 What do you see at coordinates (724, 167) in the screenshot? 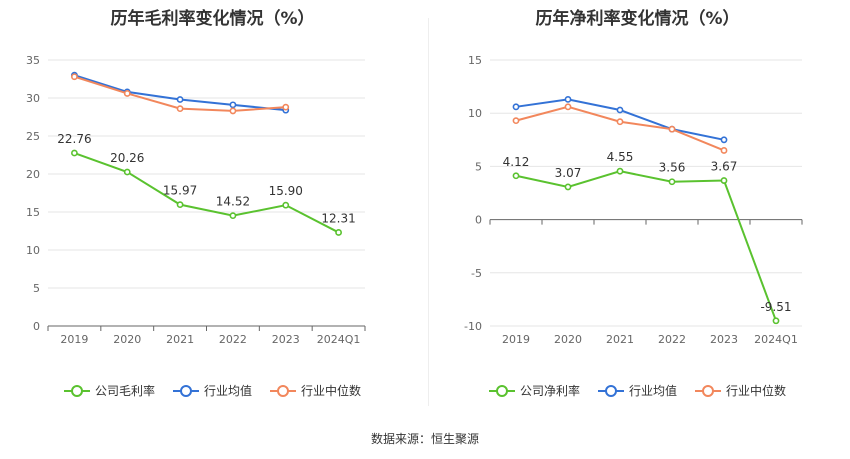
I see `data-label: 3.67` at bounding box center [724, 167].